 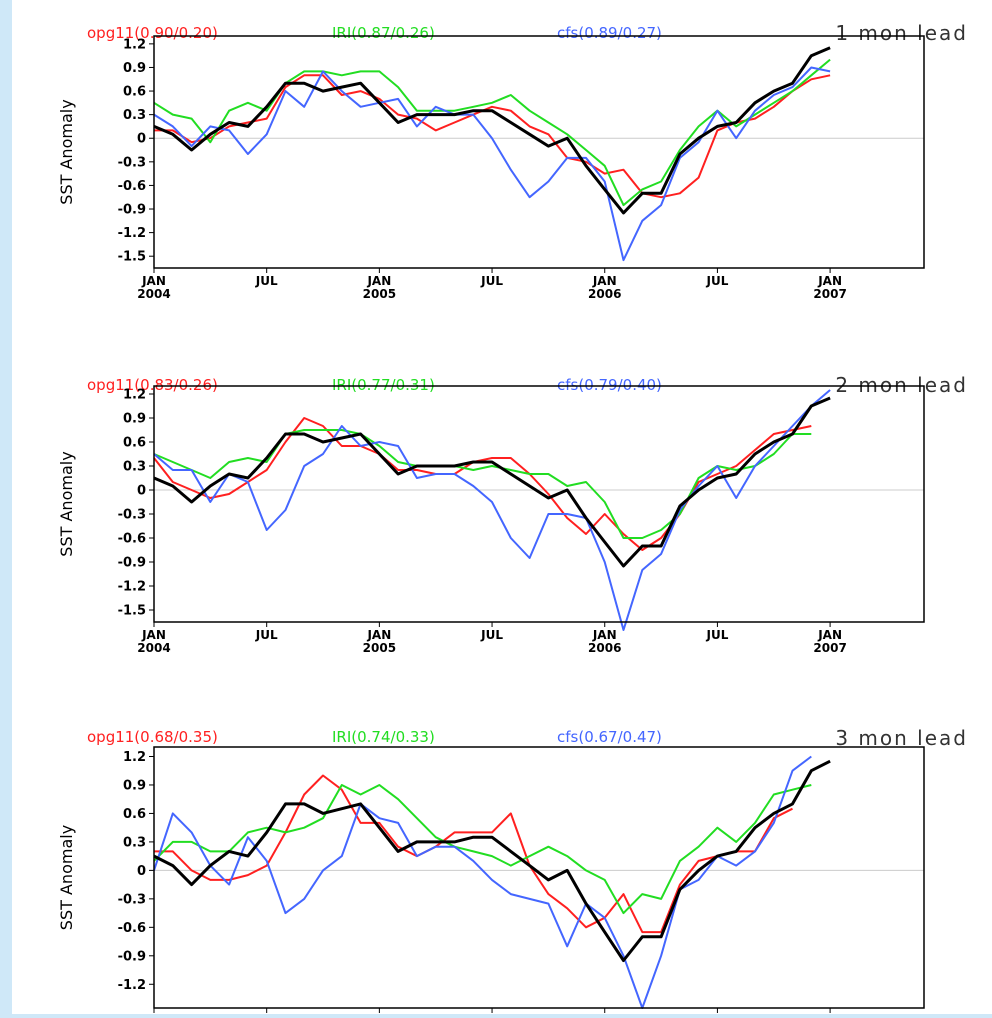 I want to click on legend-opg11: opg11(0.83/0.26), so click(x=152, y=385).